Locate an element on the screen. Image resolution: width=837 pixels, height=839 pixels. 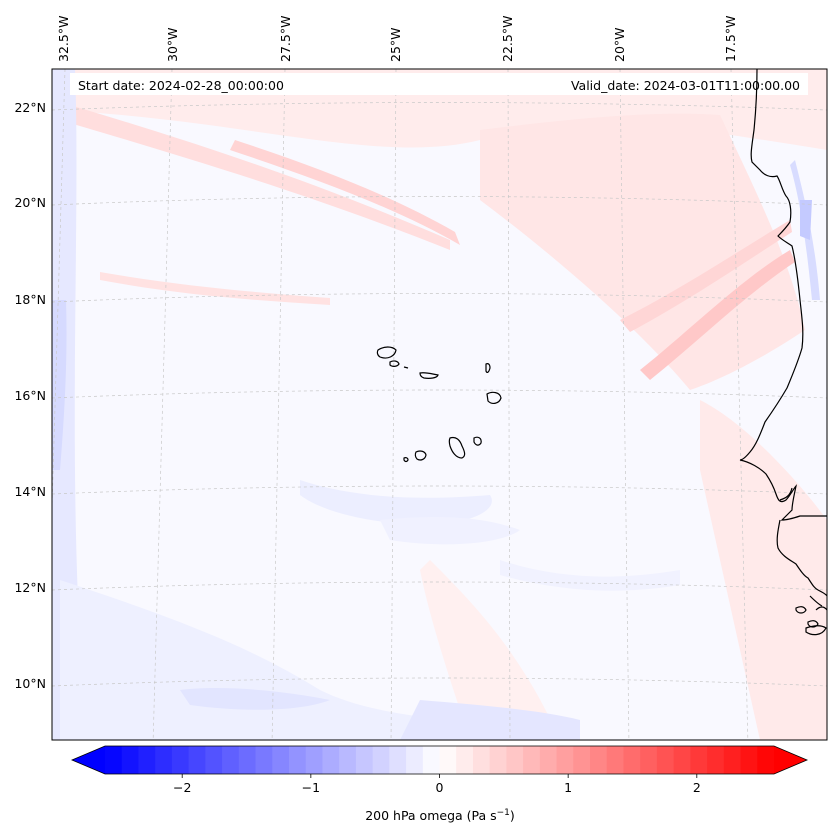
positive-region-ne is located at coordinates (642, 251).